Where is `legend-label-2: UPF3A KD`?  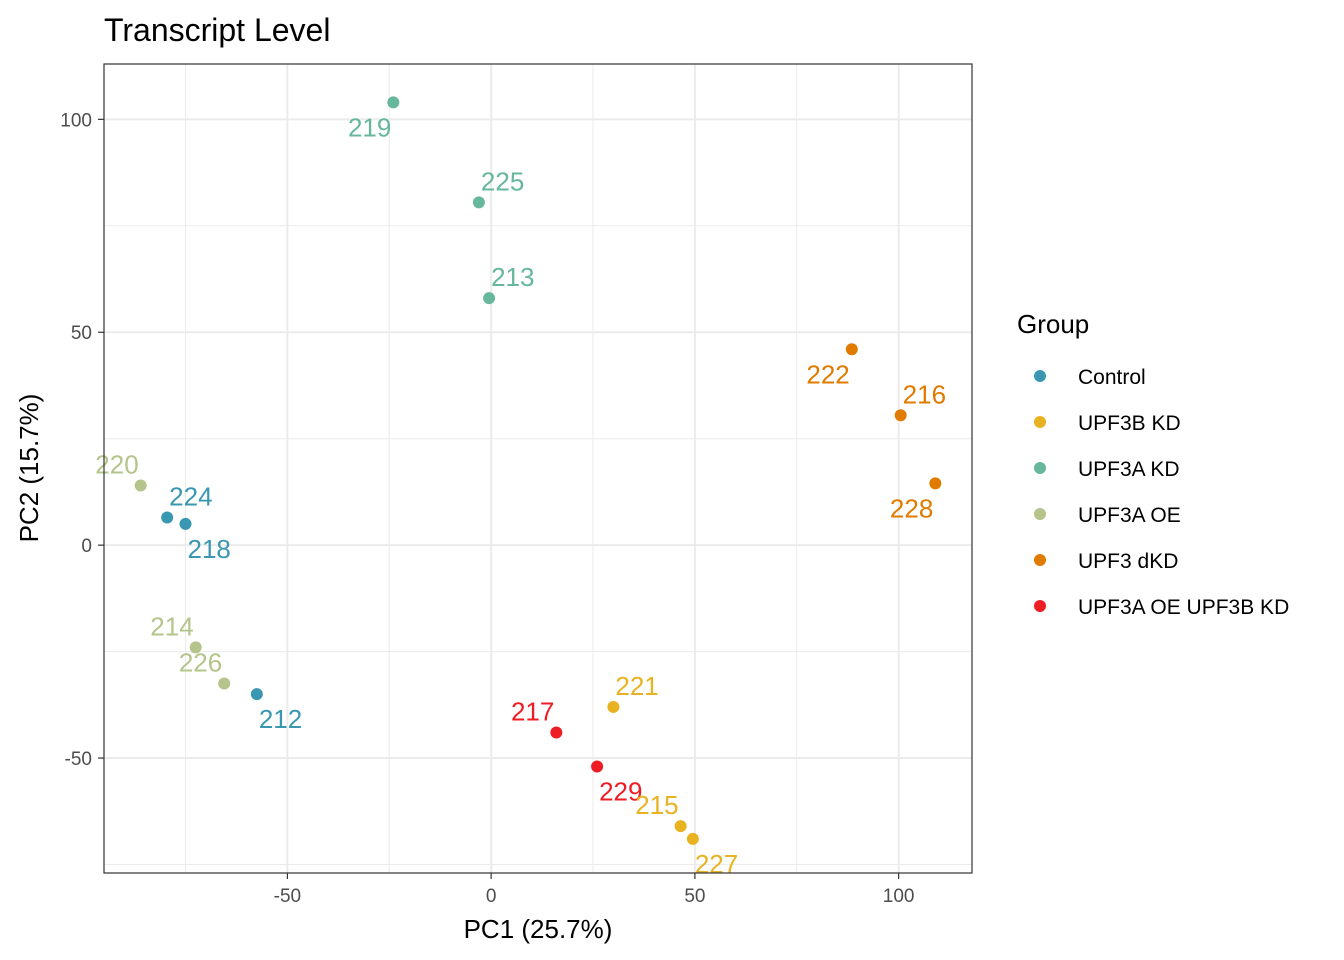
legend-label-2: UPF3A KD is located at coordinates (1129, 469).